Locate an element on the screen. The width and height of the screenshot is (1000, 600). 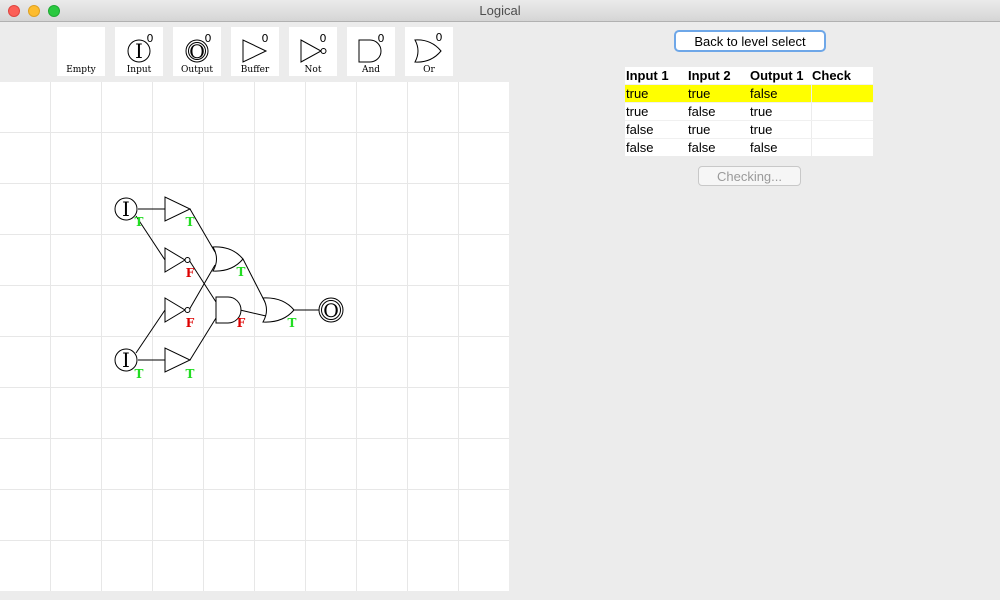
palette-label: Output is located at coordinates (197, 70).